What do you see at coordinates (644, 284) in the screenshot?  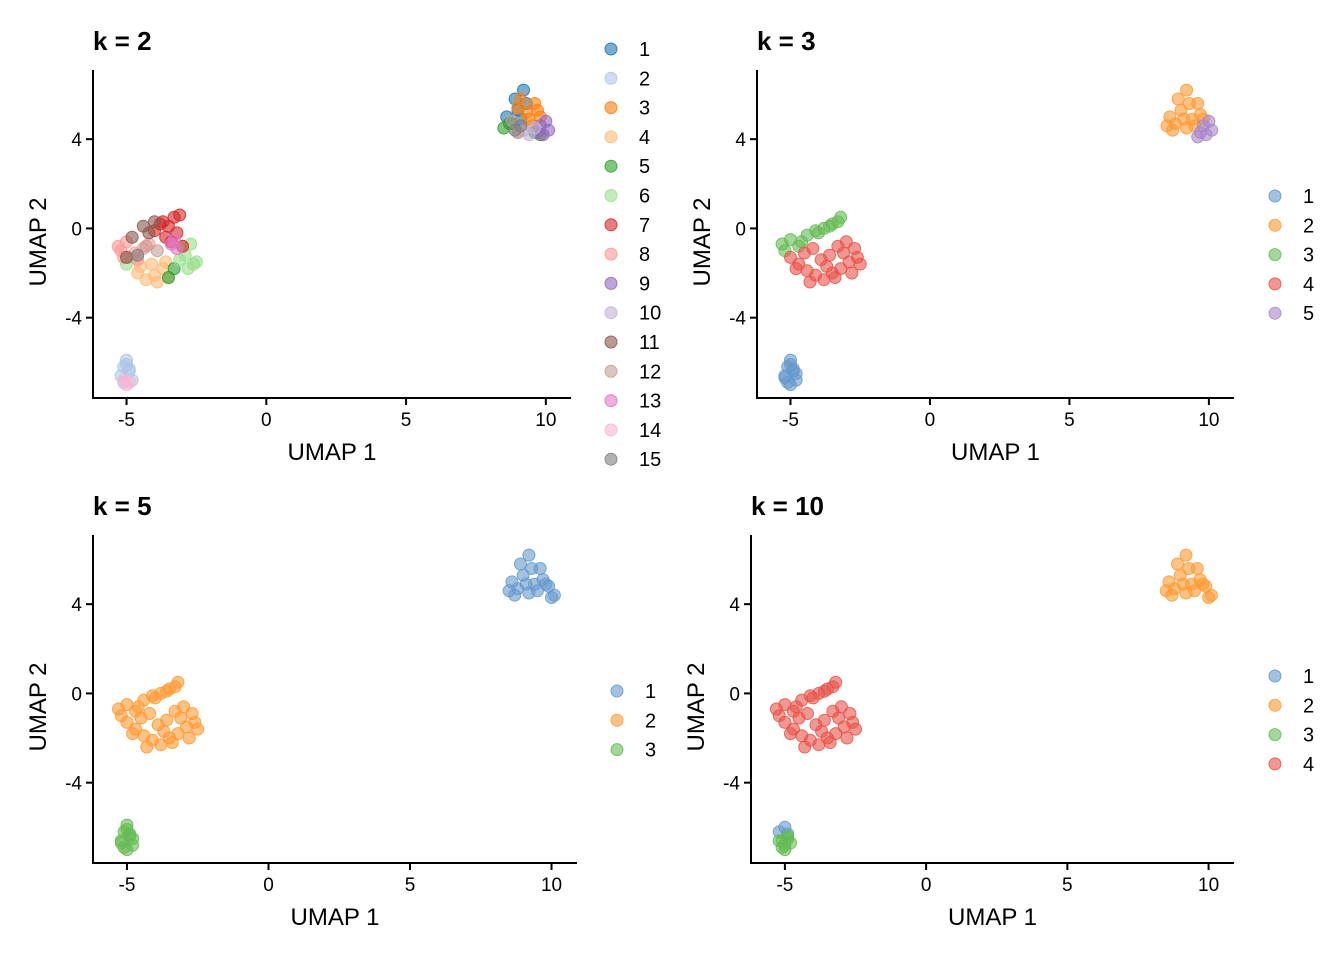 I see `legend-label: 9` at bounding box center [644, 284].